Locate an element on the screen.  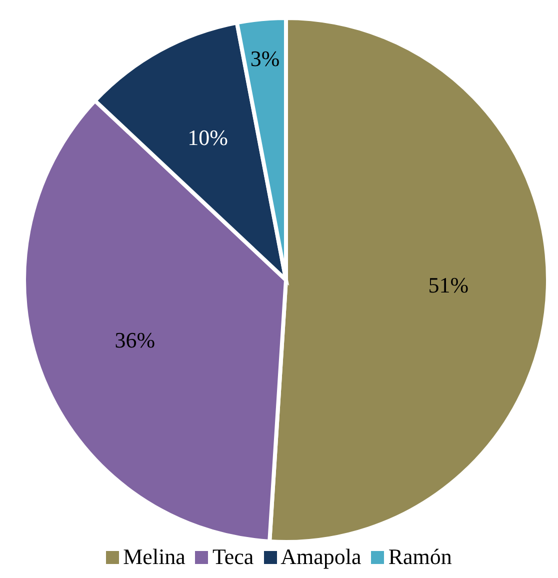
legend-label: Ramón is located at coordinates (420, 557).